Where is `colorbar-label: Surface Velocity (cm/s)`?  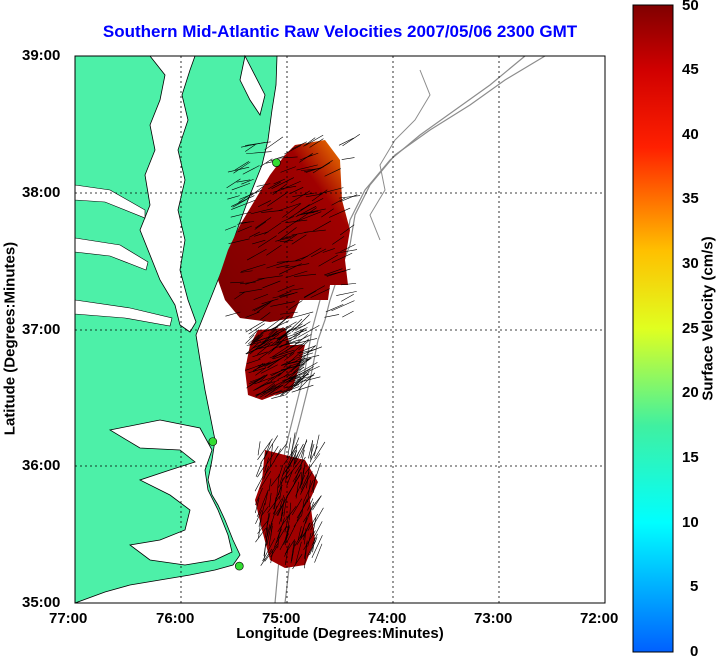 colorbar-label: Surface Velocity (cm/s) is located at coordinates (708, 318).